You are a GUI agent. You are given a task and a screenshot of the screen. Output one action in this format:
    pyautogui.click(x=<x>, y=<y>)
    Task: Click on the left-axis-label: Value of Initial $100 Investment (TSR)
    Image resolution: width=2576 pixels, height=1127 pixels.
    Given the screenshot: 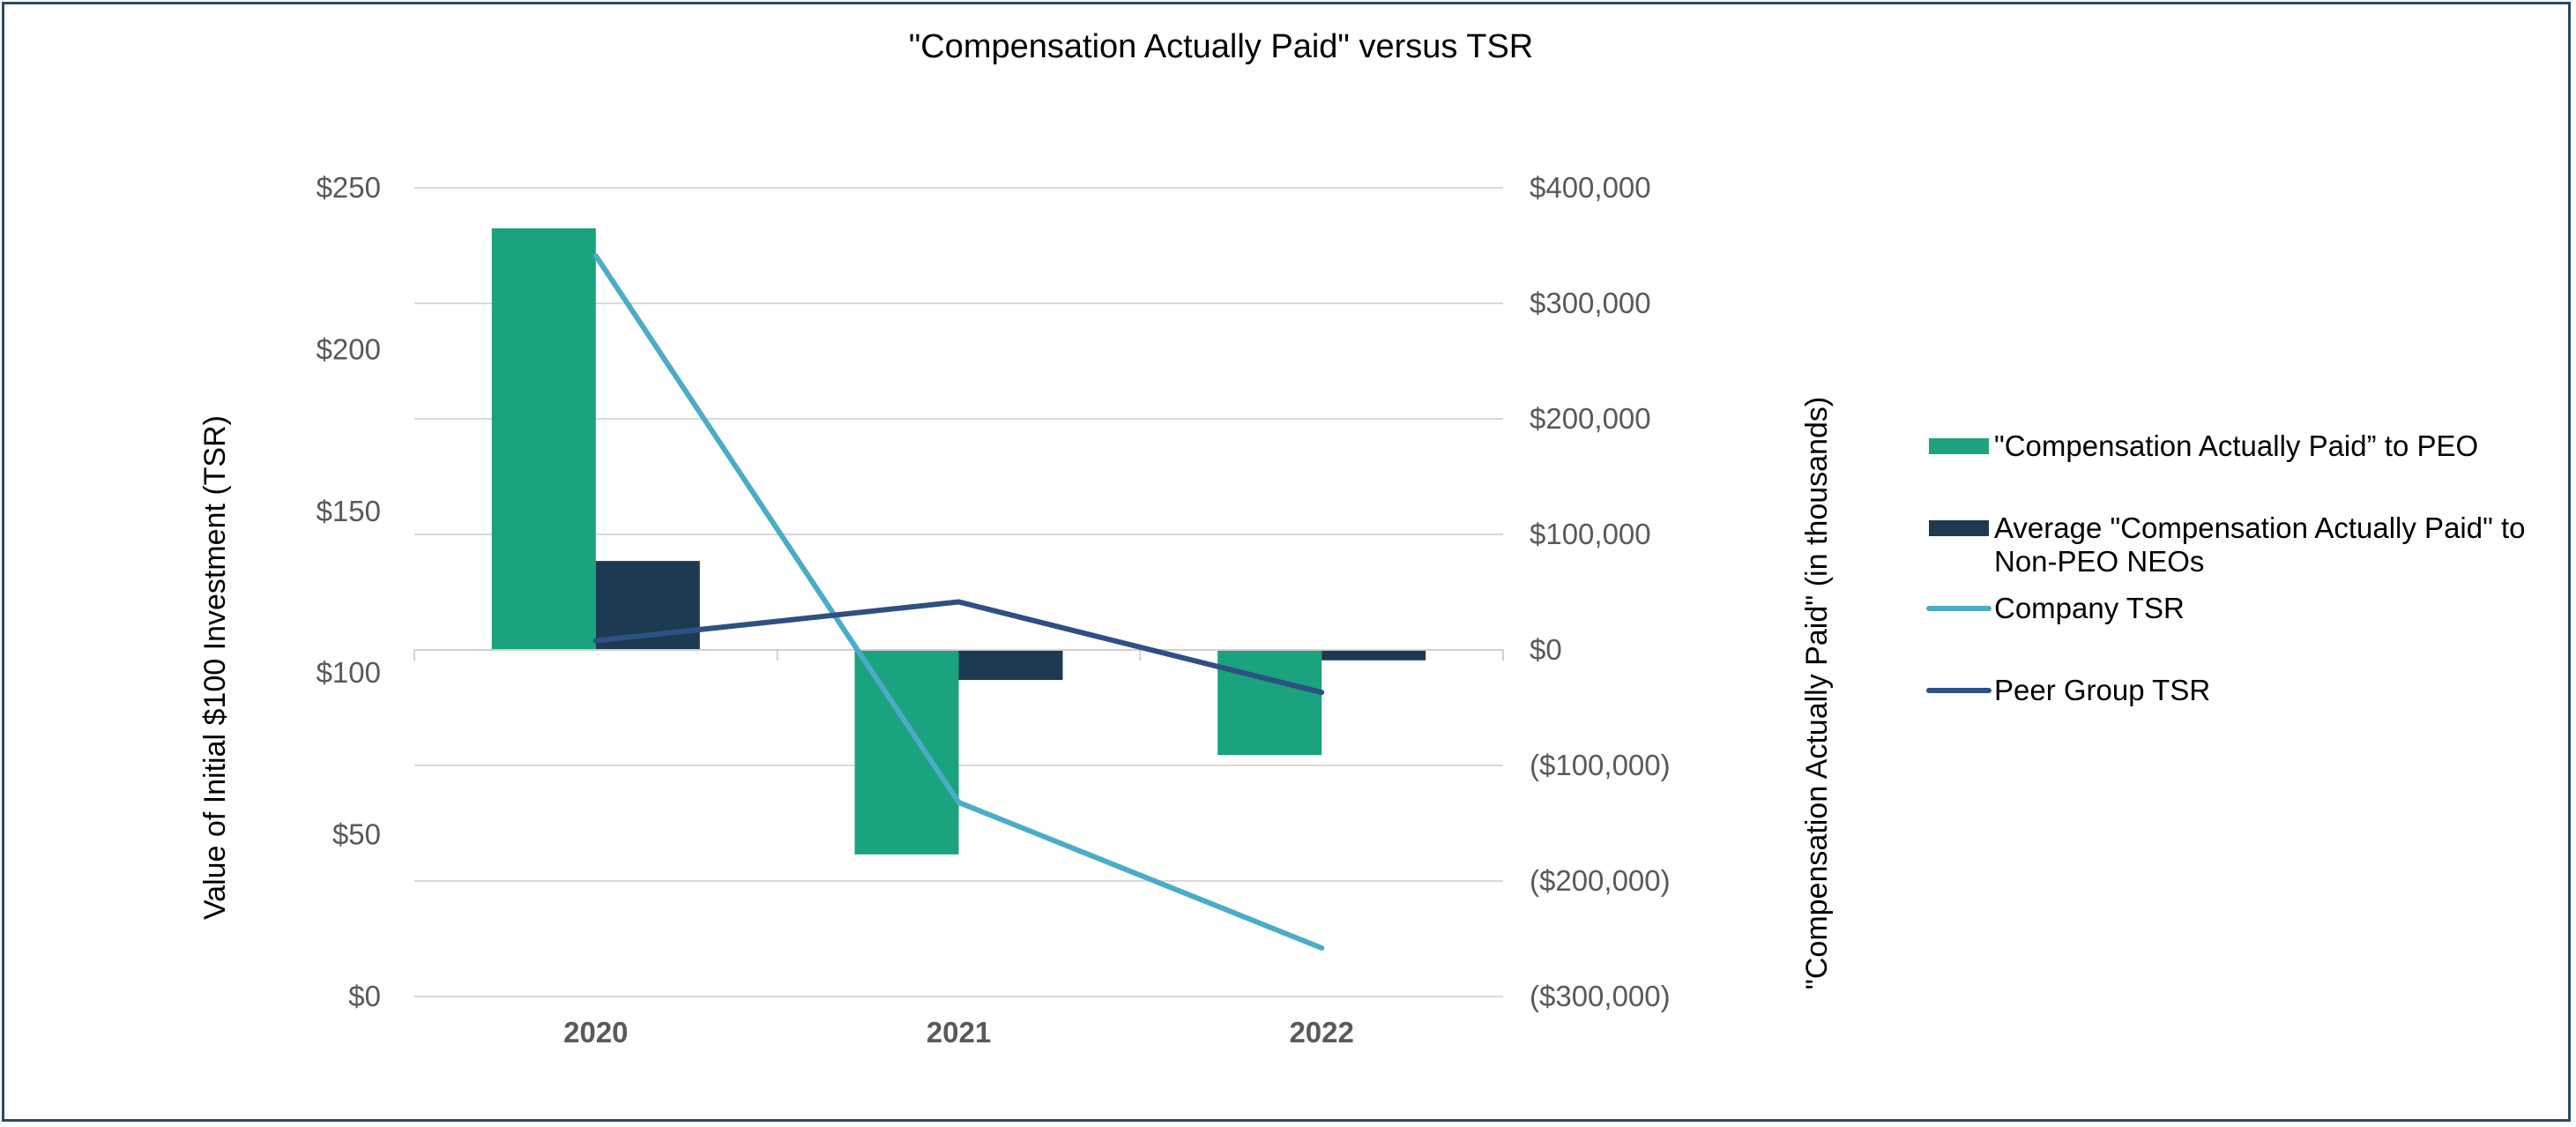 What is the action you would take?
    pyautogui.click(x=215, y=667)
    